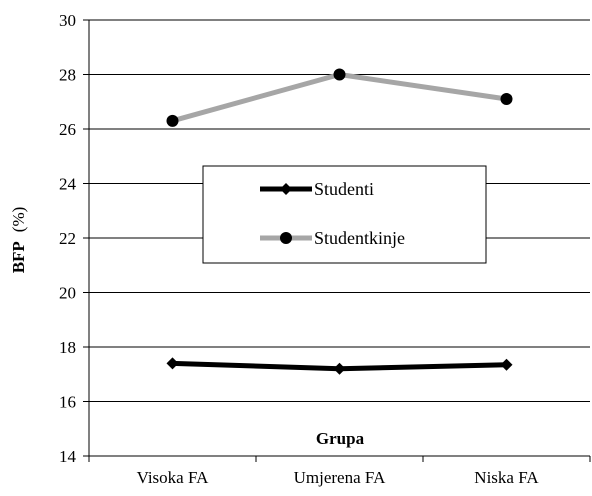 The width and height of the screenshot is (592, 496). I want to click on y-tick-label-26: 26, so click(67, 129).